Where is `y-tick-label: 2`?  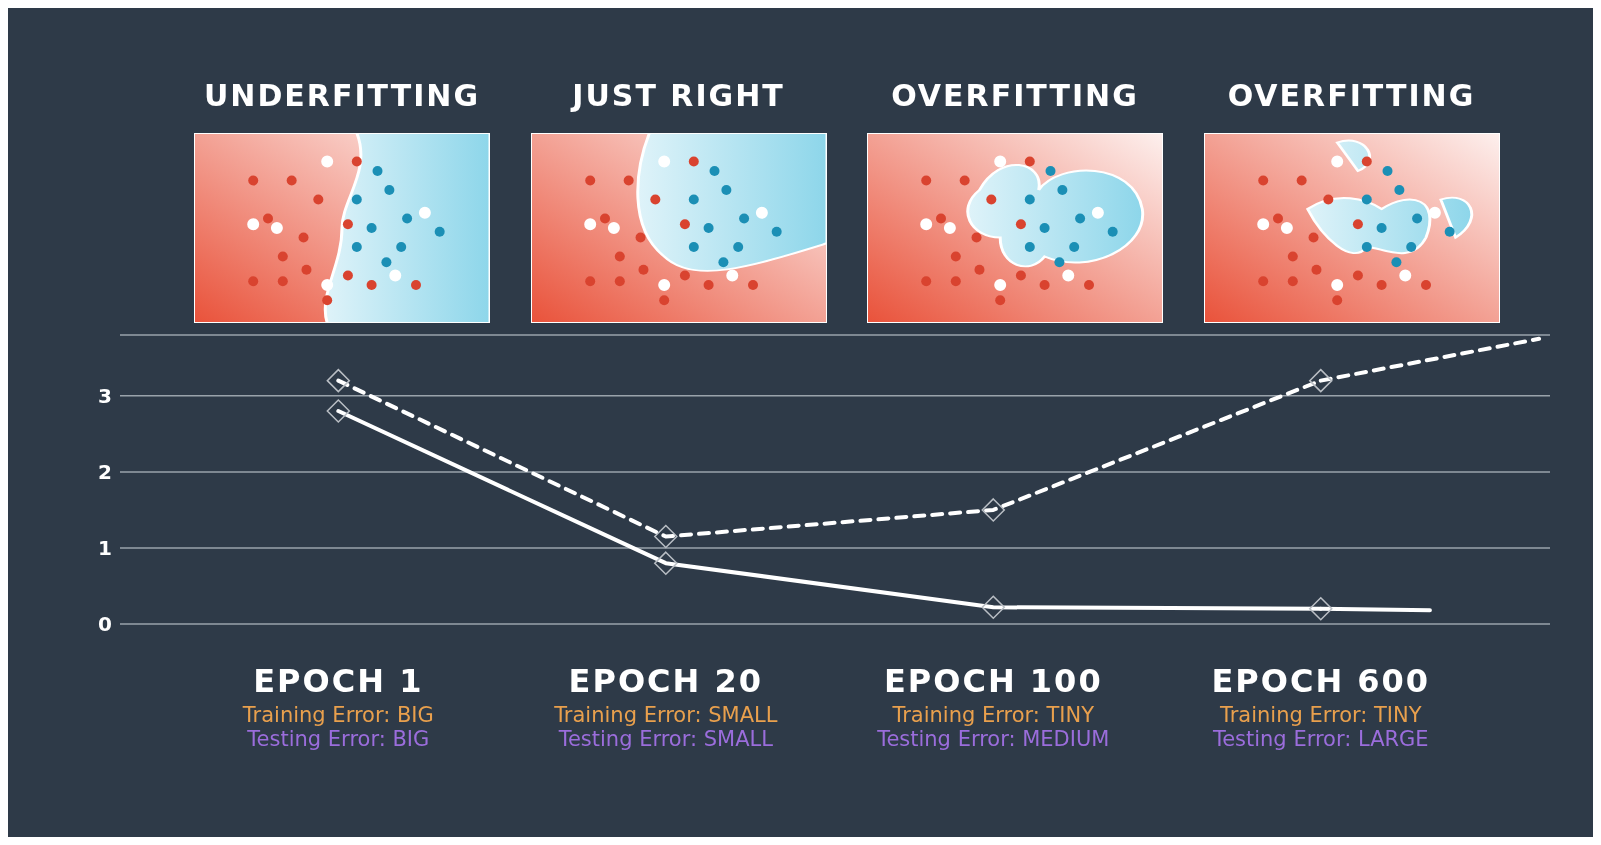 y-tick-label: 2 is located at coordinates (105, 471).